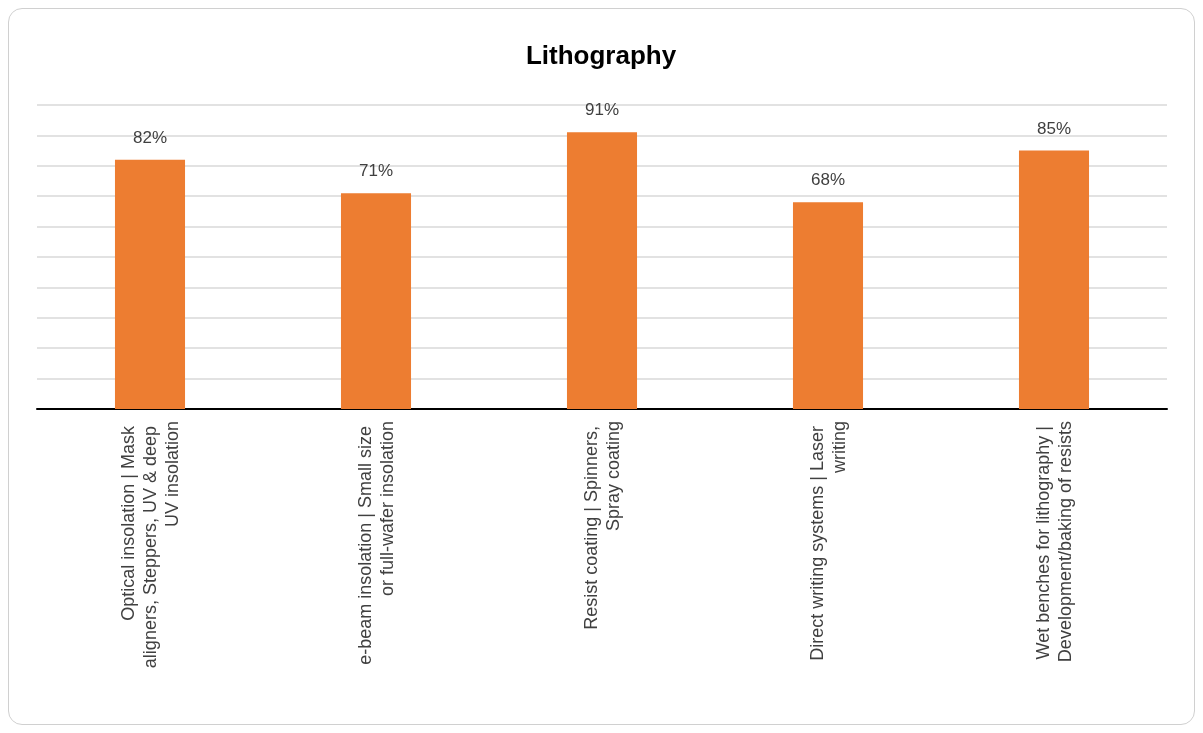 The image size is (1203, 733). What do you see at coordinates (828, 541) in the screenshot?
I see `x-tick-label: Direct writing systems | Laser writing` at bounding box center [828, 541].